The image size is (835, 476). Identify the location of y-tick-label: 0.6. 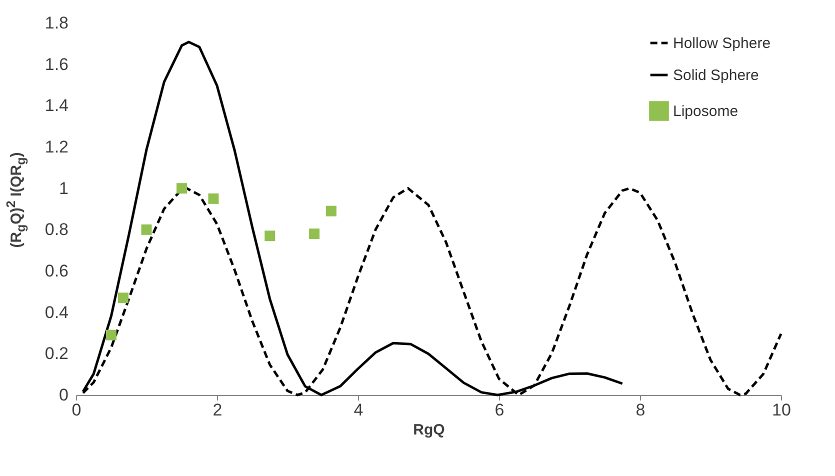
(56, 271).